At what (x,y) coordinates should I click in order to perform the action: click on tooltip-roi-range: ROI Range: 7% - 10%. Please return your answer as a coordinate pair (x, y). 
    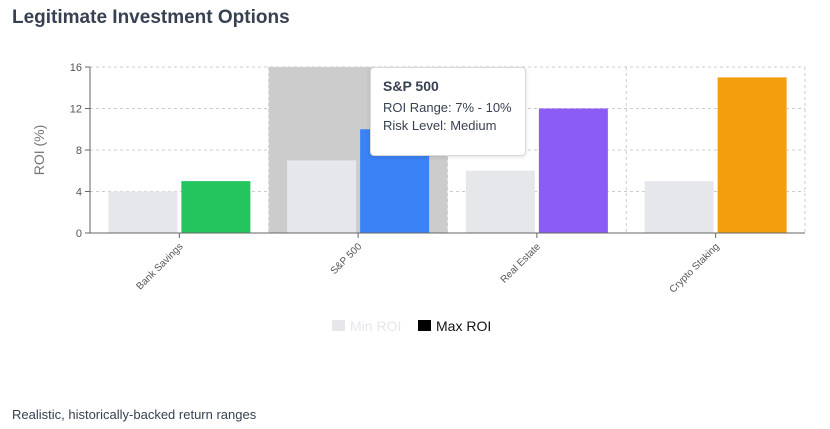
    Looking at the image, I should click on (447, 107).